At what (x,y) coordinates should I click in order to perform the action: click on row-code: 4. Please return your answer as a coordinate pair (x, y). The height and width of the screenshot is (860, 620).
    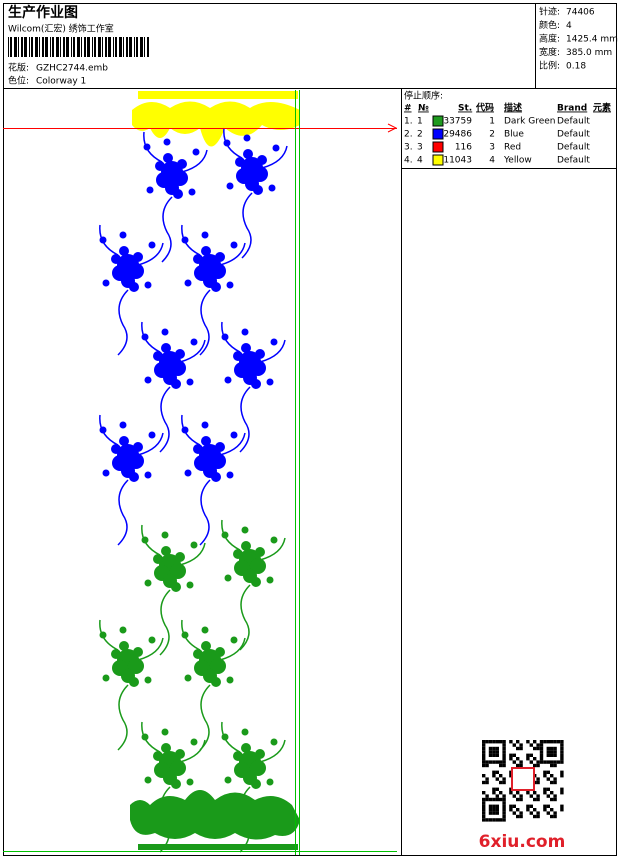
    Looking at the image, I should click on (492, 161).